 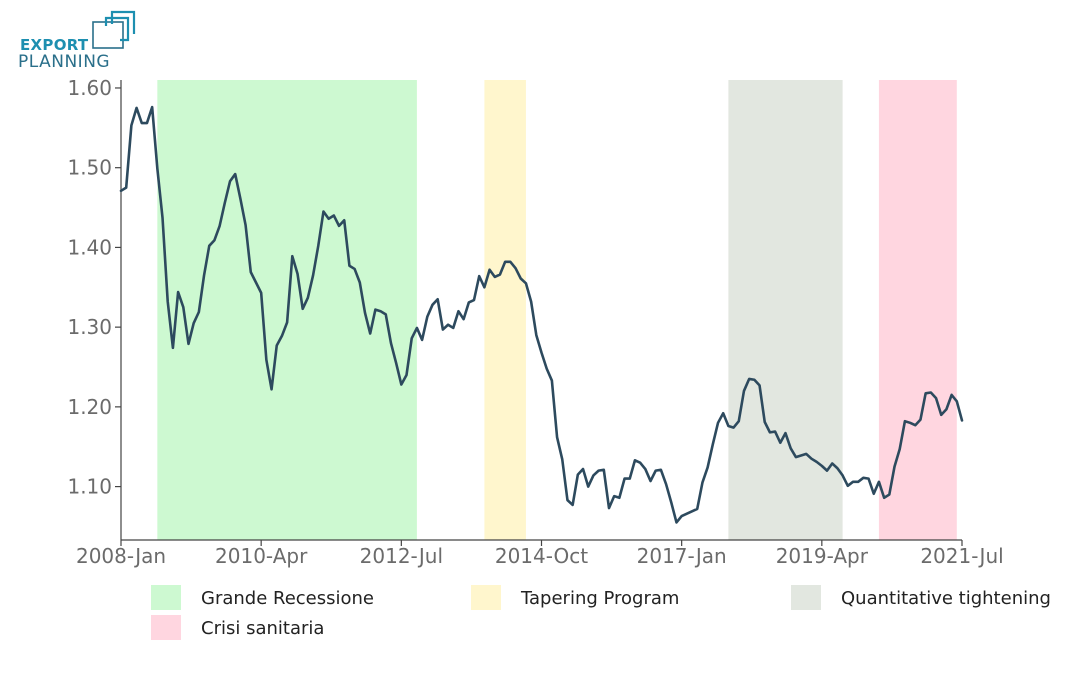 What do you see at coordinates (121, 556) in the screenshot?
I see `x-tick-label: 2008-Jan` at bounding box center [121, 556].